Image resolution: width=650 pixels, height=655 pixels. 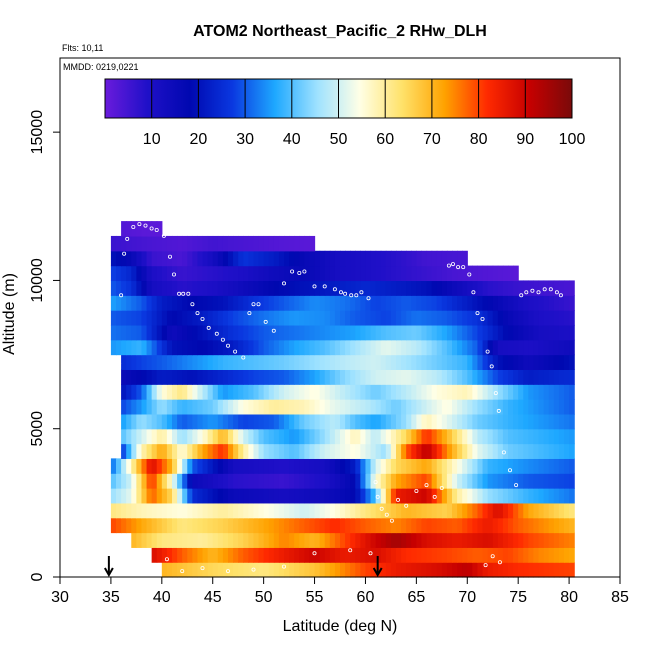 What do you see at coordinates (101, 67) in the screenshot?
I see `dates-annotation: MMDD: 0219,0221` at bounding box center [101, 67].